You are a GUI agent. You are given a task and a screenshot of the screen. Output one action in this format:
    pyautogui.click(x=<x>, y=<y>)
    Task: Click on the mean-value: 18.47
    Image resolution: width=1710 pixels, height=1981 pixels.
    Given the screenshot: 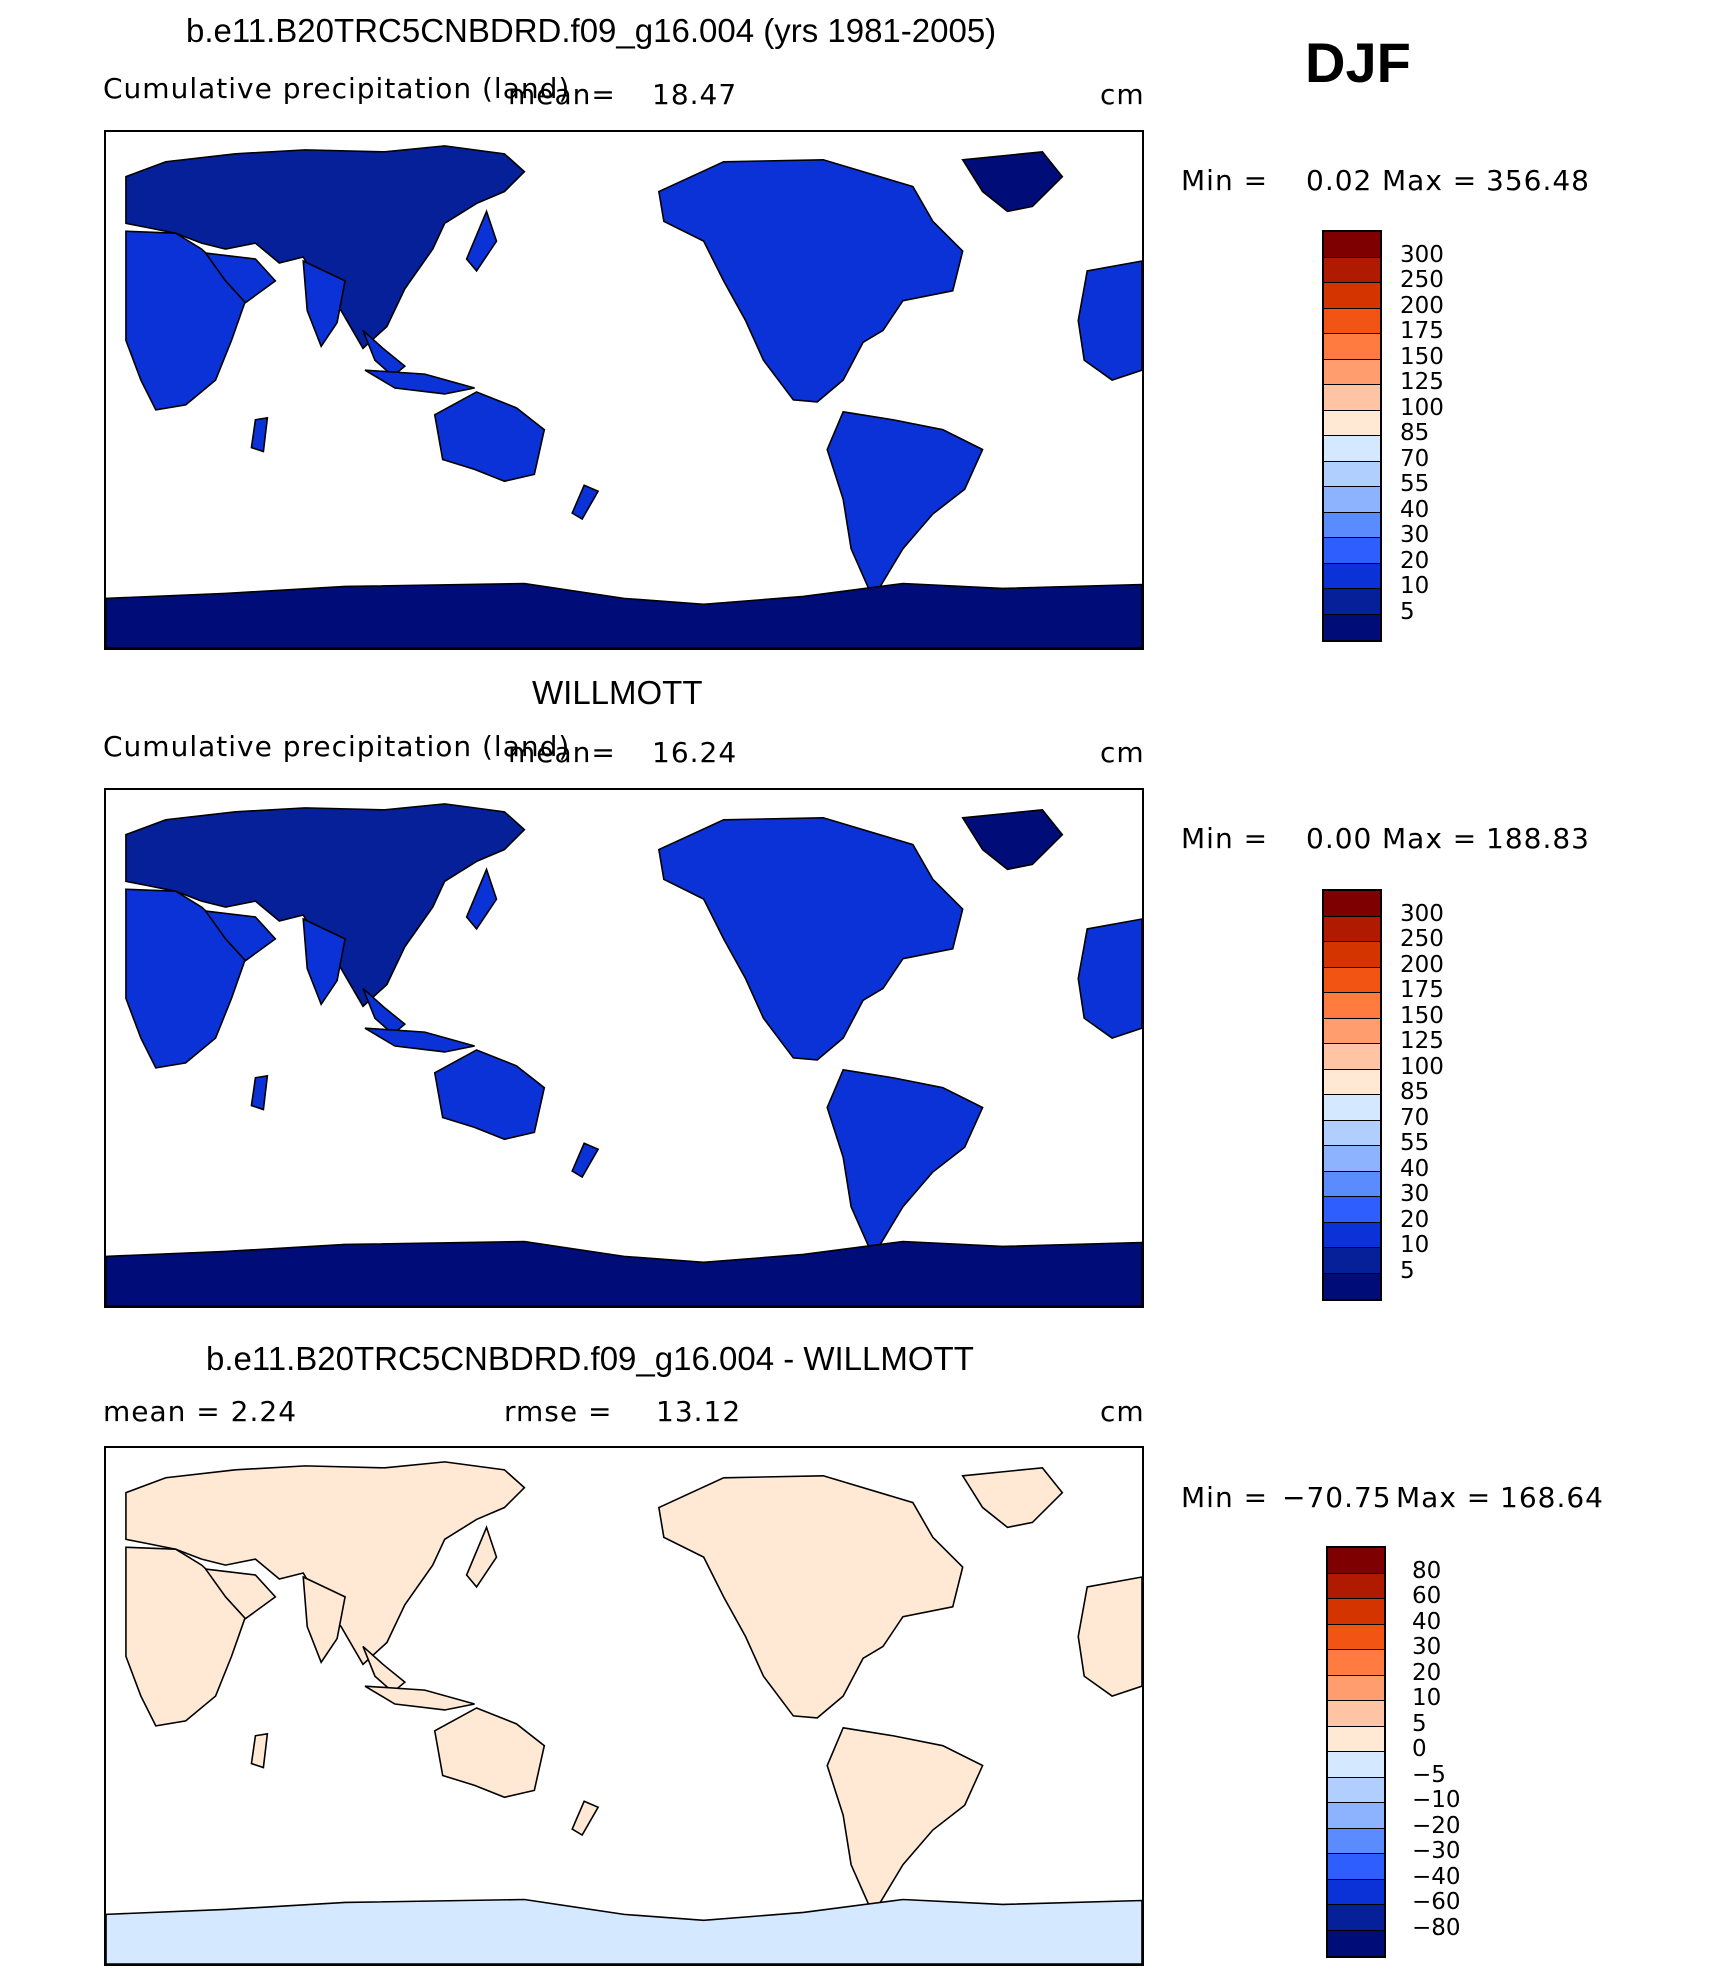 What is the action you would take?
    pyautogui.click(x=695, y=94)
    